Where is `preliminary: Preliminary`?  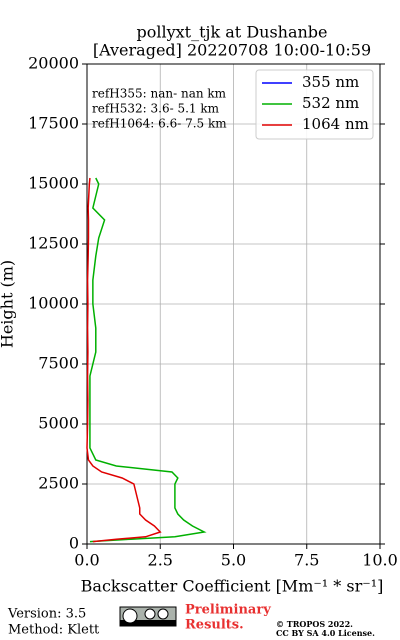
preliminary: Preliminary is located at coordinates (228, 610).